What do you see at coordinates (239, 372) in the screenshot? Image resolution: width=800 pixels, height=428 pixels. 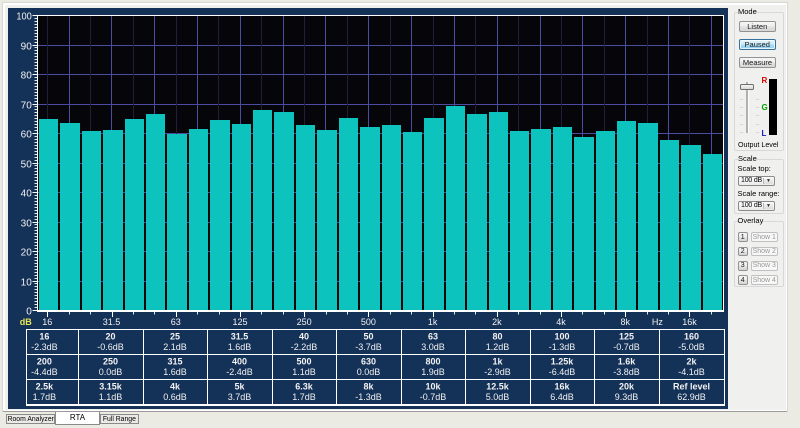 I see `svg-text: -2.4dB` at bounding box center [239, 372].